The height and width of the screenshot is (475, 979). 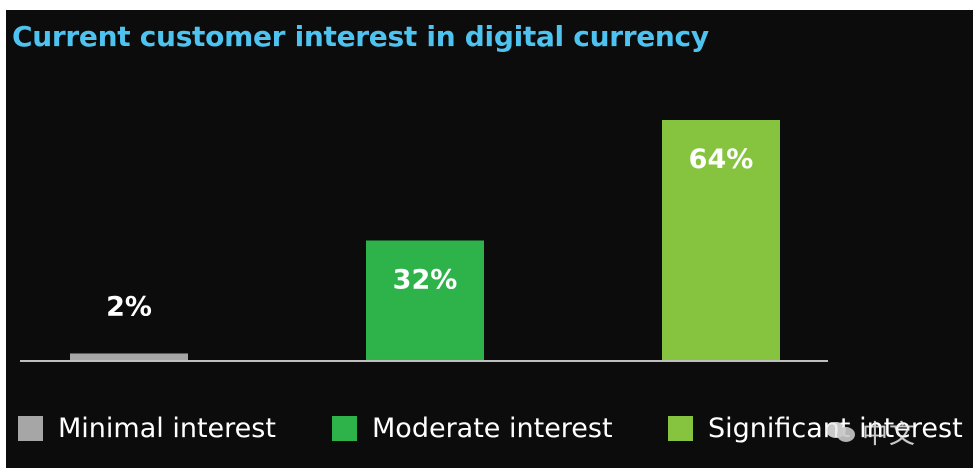 What do you see at coordinates (30, 428) in the screenshot?
I see `legend-swatch-minimal` at bounding box center [30, 428].